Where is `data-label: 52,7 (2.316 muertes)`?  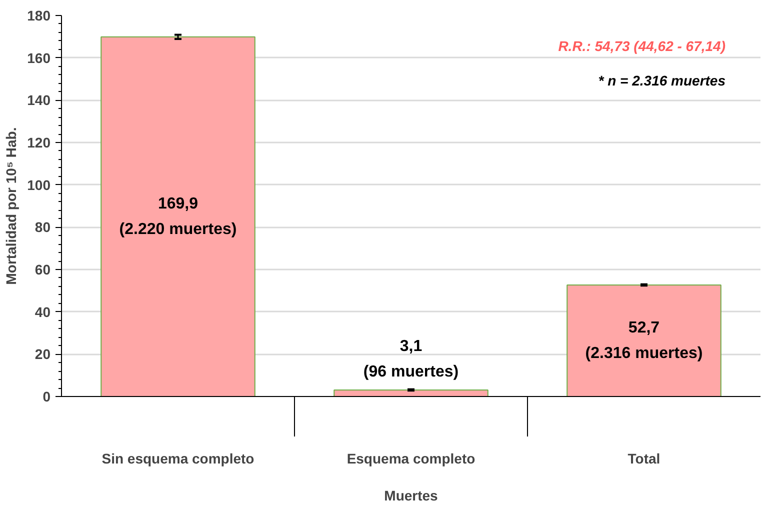
data-label: 52,7 (2.316 muertes) is located at coordinates (644, 340).